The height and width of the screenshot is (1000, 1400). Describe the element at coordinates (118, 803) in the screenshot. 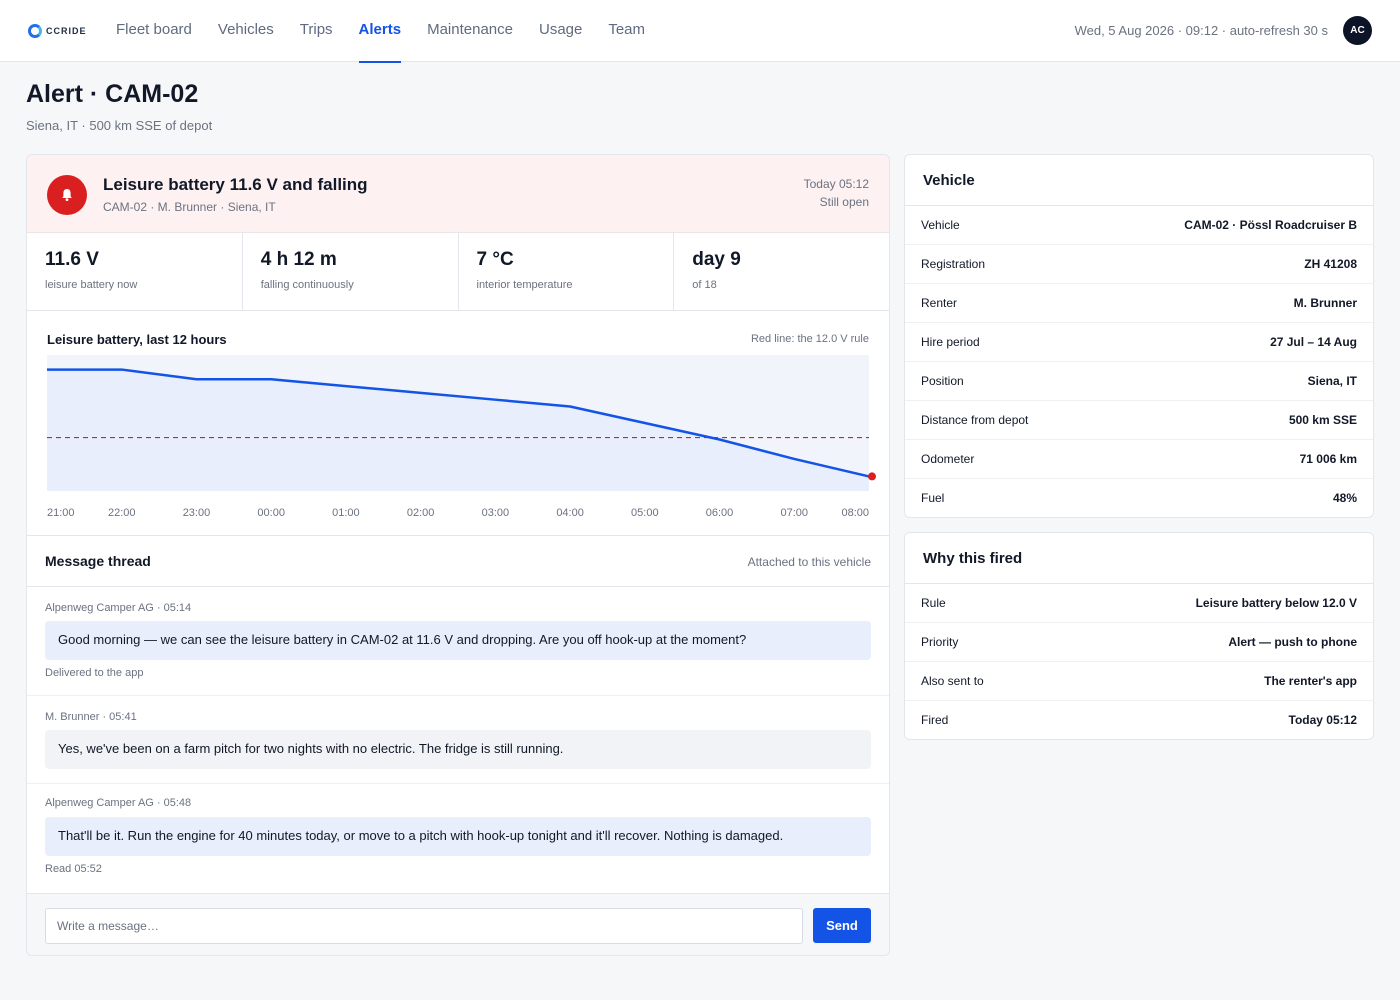

I see `message-meta: Alpenweg Camper AG · 05:48` at that location.